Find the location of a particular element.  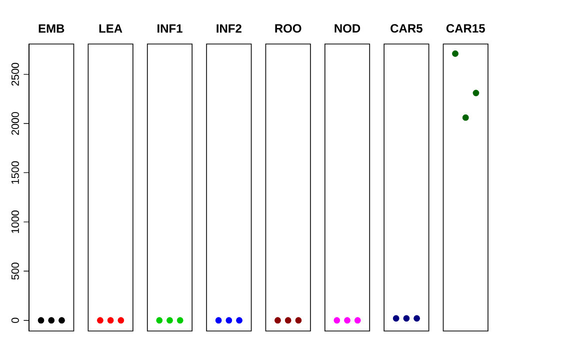

x-tick-label: EMB is located at coordinates (51, 28).